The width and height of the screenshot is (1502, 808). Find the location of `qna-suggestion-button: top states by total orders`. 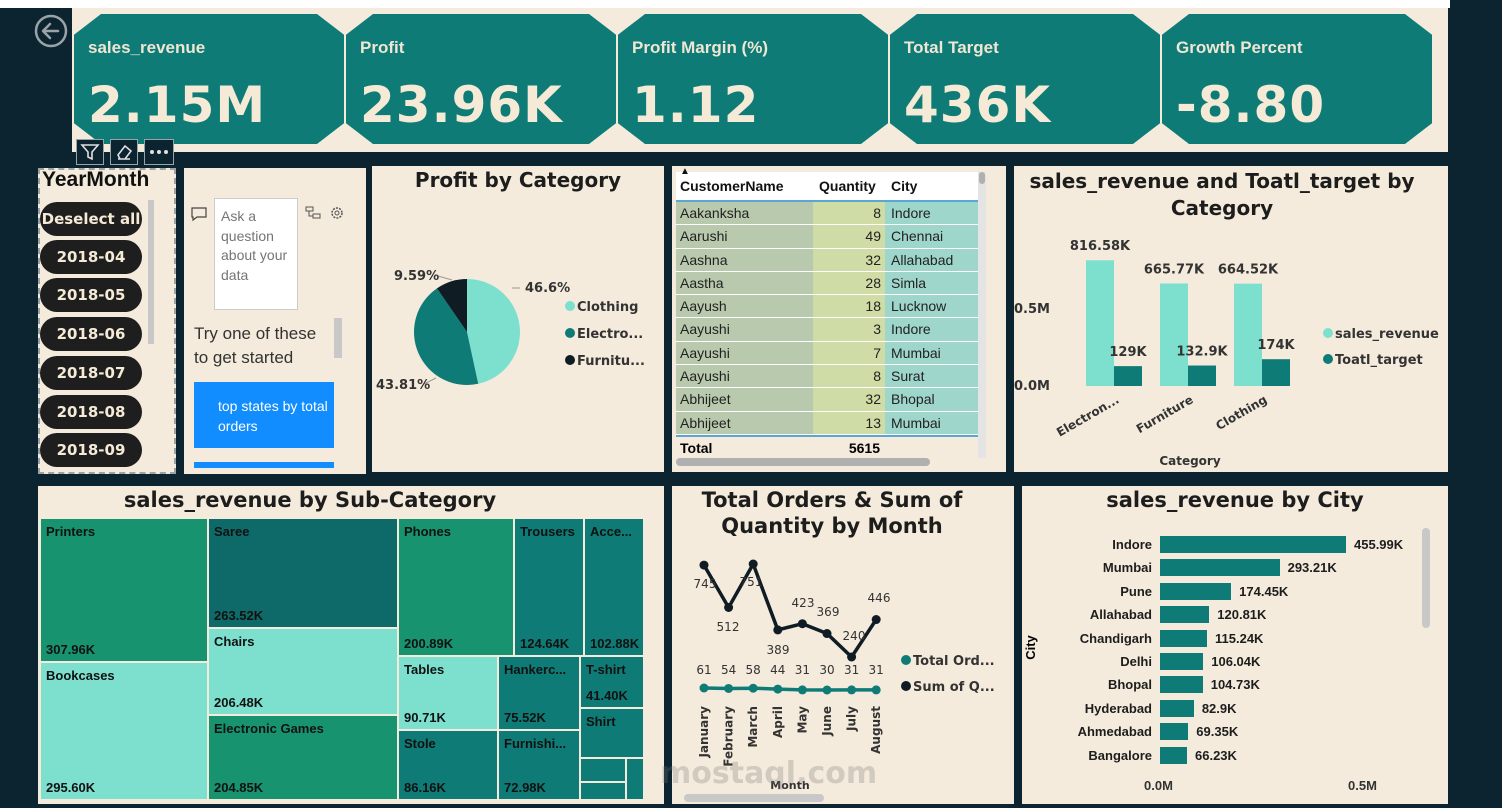

qna-suggestion-button: top states by total orders is located at coordinates (264, 415).